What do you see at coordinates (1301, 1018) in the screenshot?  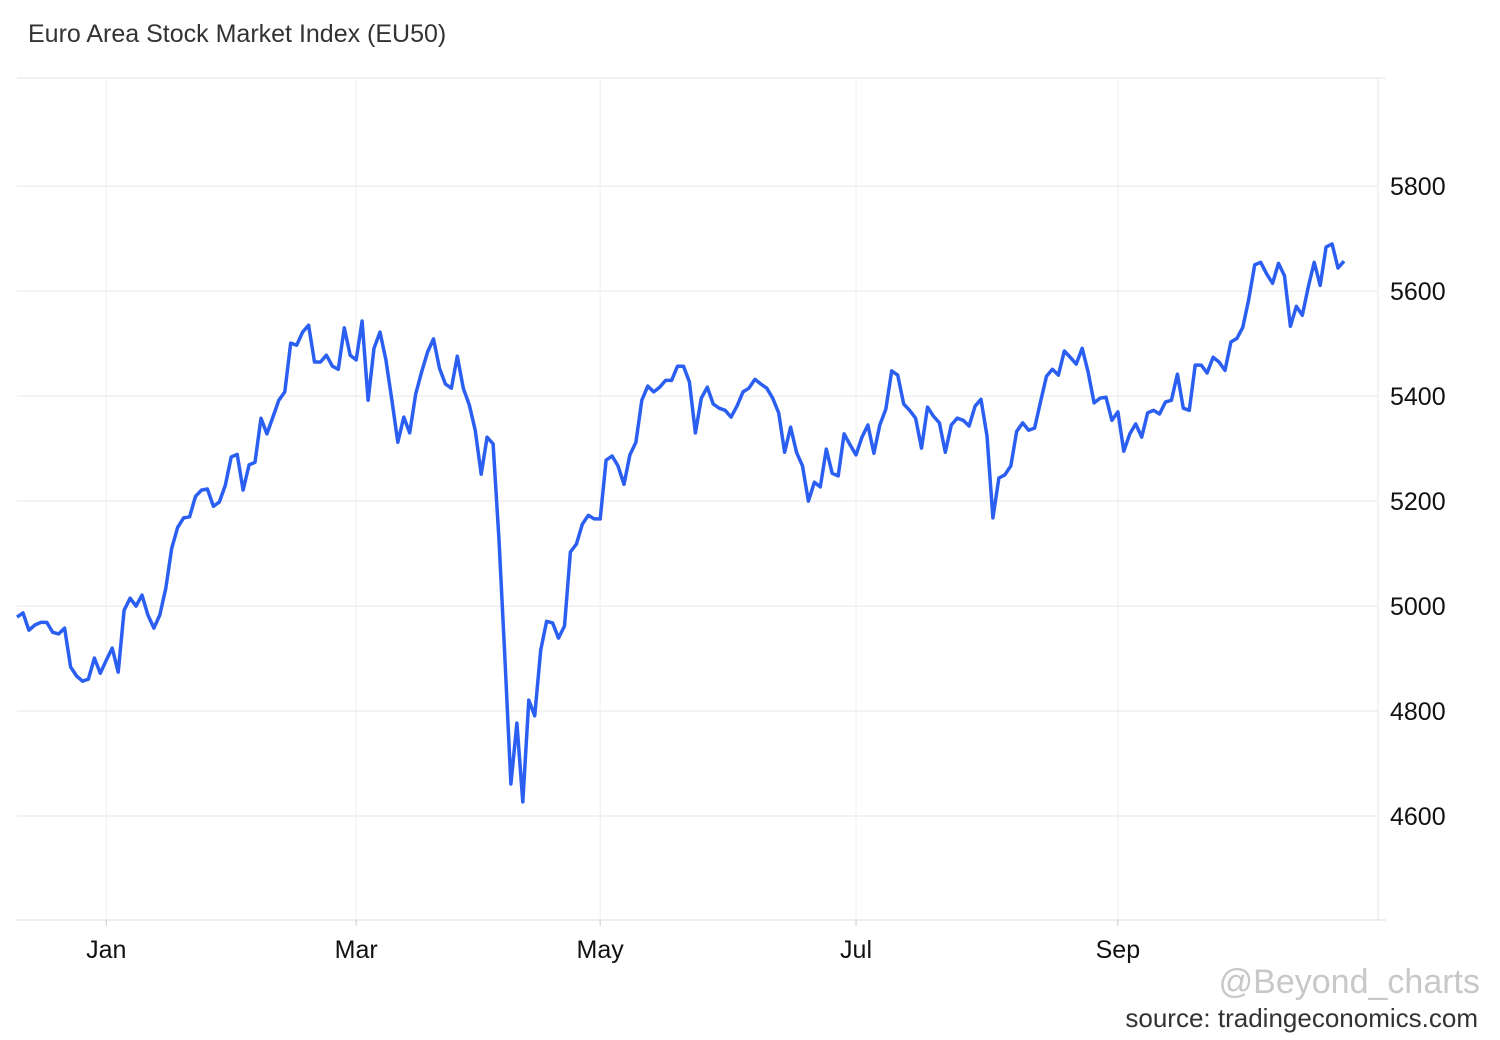 I see `source: source: tradingeconomics.com` at bounding box center [1301, 1018].